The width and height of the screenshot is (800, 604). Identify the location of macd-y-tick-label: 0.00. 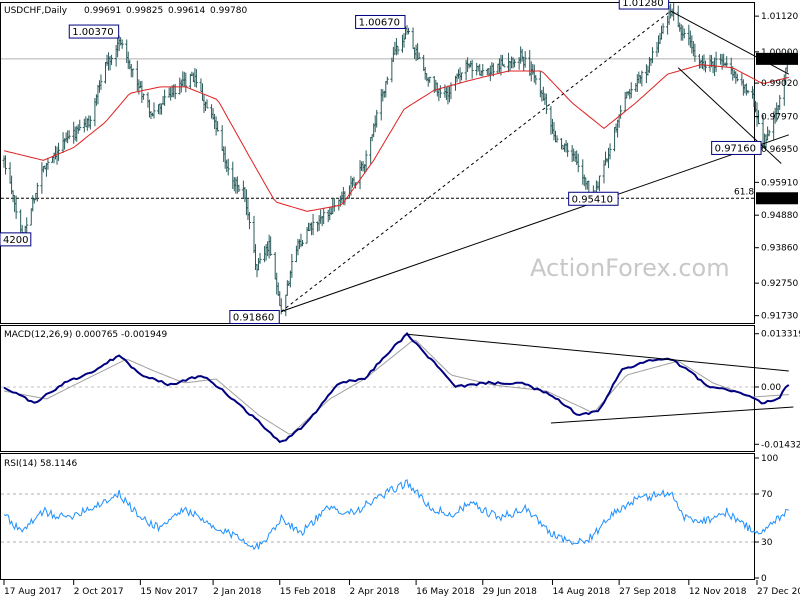
(771, 388).